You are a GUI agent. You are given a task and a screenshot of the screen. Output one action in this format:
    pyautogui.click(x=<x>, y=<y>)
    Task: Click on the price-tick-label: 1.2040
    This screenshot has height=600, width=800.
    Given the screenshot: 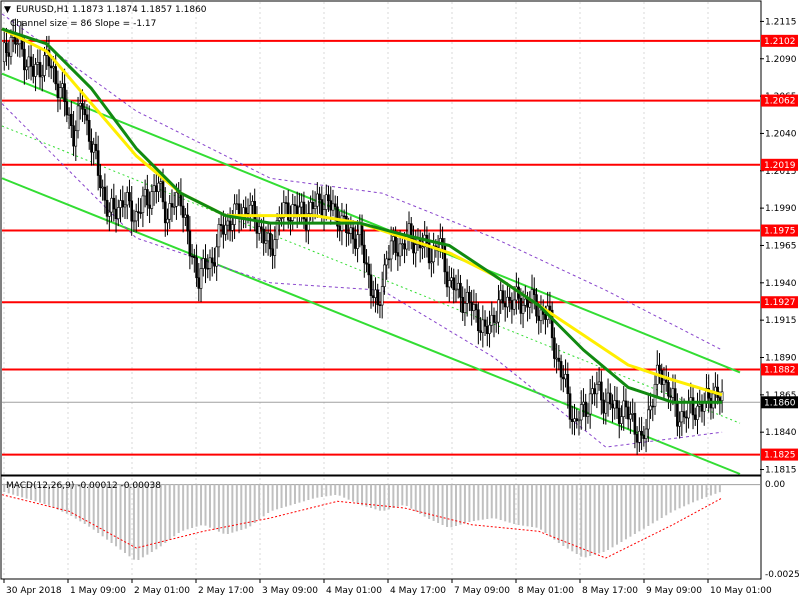 What is the action you would take?
    pyautogui.click(x=781, y=134)
    